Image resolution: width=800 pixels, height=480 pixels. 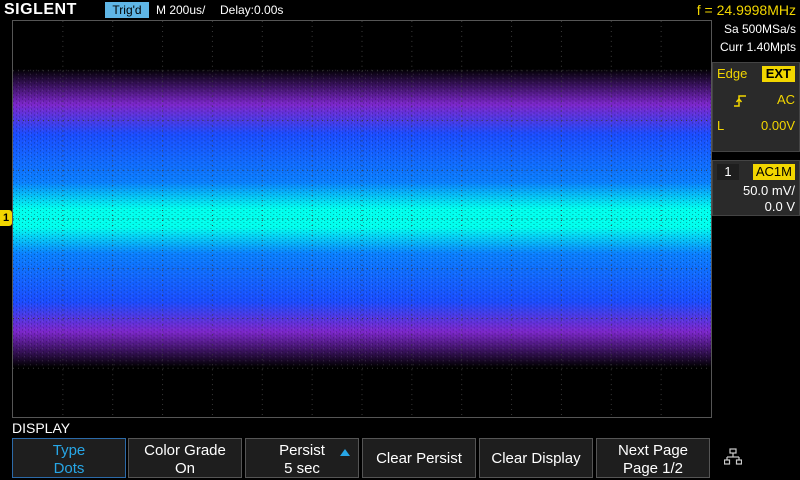 I want to click on next-page-softkey: Next Page Page 1/2, so click(x=653, y=458).